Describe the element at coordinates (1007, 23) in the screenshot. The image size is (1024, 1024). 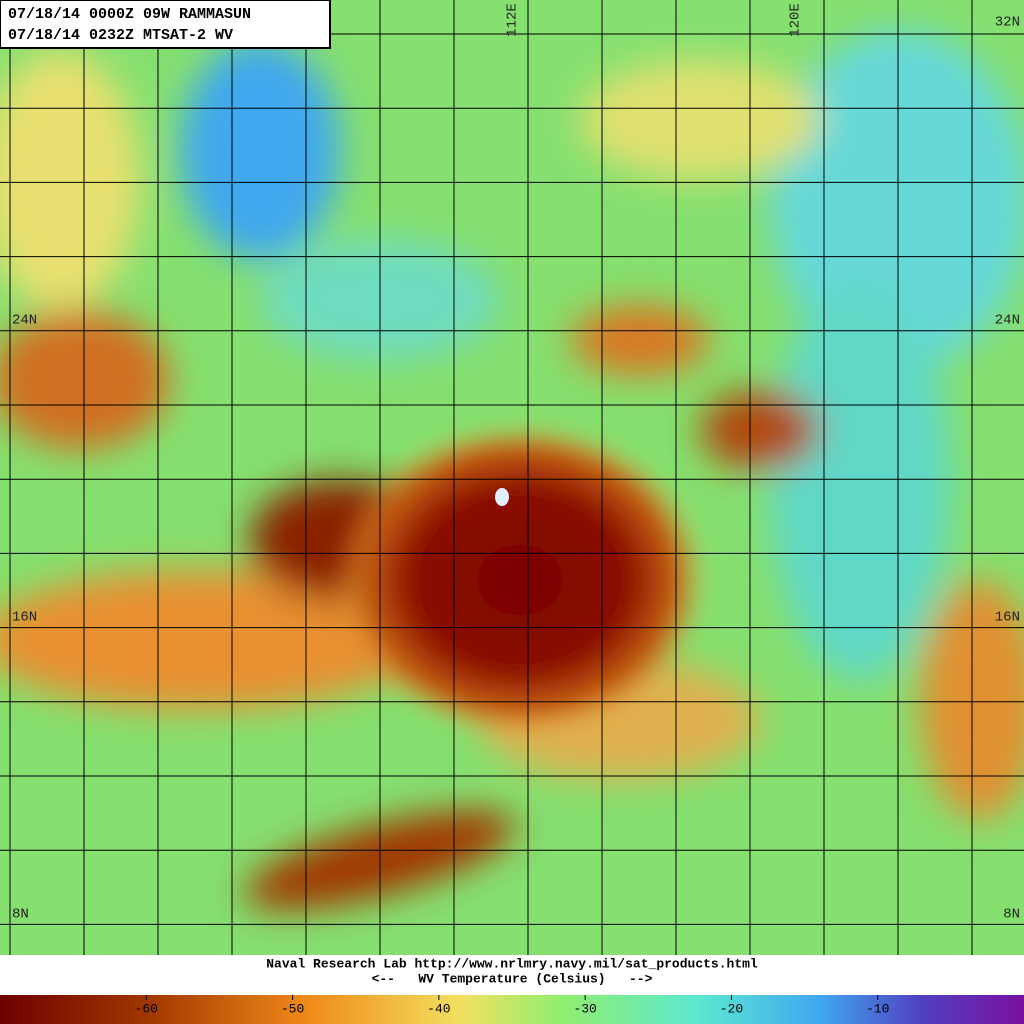
I see `lat-label: 32N` at that location.